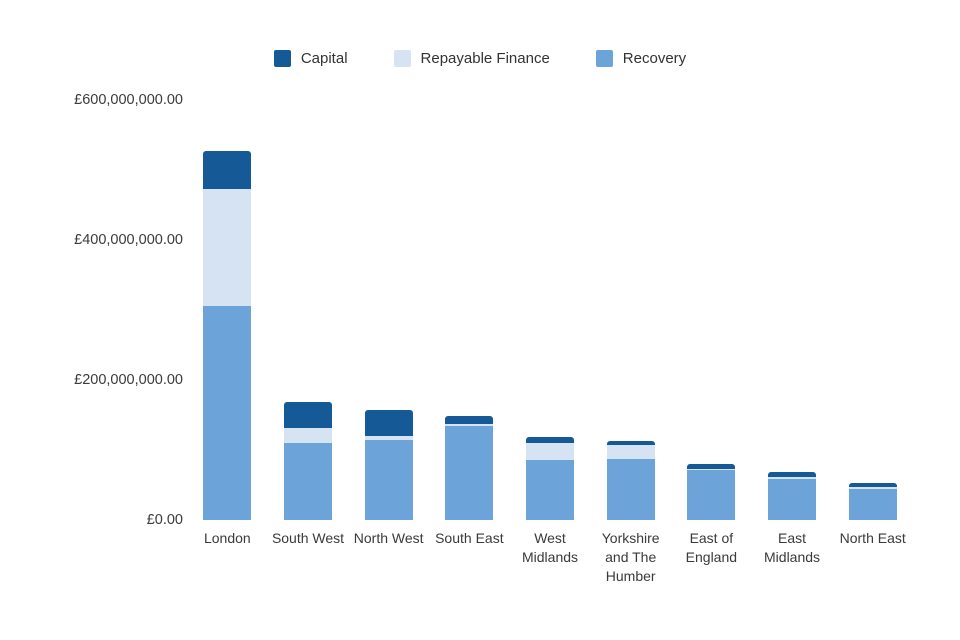 The image size is (960, 640). What do you see at coordinates (388, 538) in the screenshot?
I see `x-axis-category-label: North West` at bounding box center [388, 538].